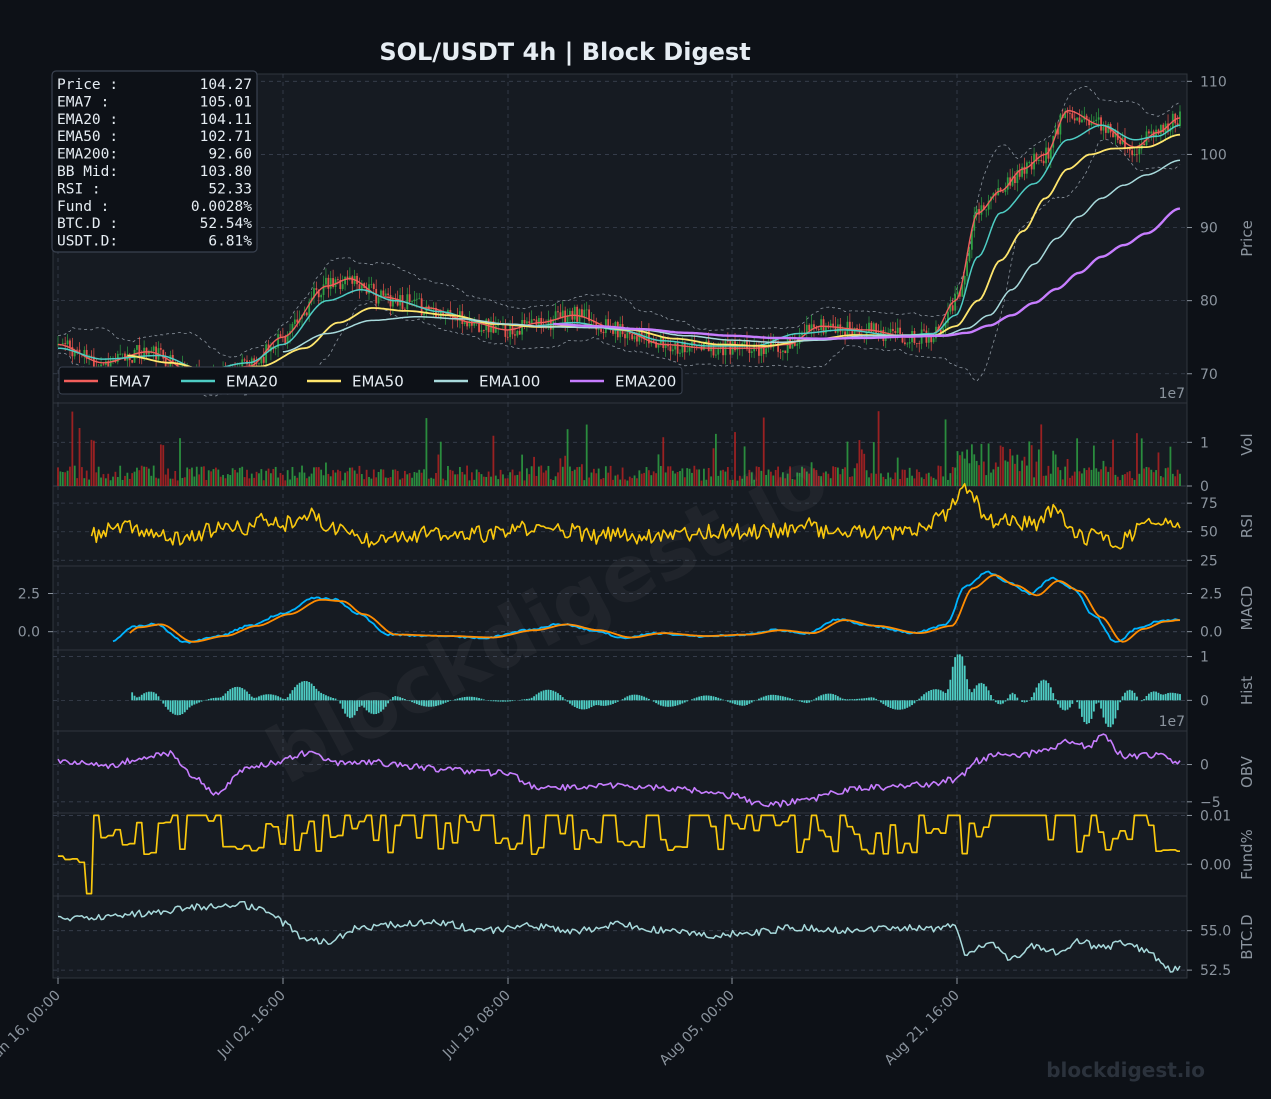 The image size is (1271, 1099). What do you see at coordinates (226, 102) in the screenshot?
I see `info-value: 105.01` at bounding box center [226, 102].